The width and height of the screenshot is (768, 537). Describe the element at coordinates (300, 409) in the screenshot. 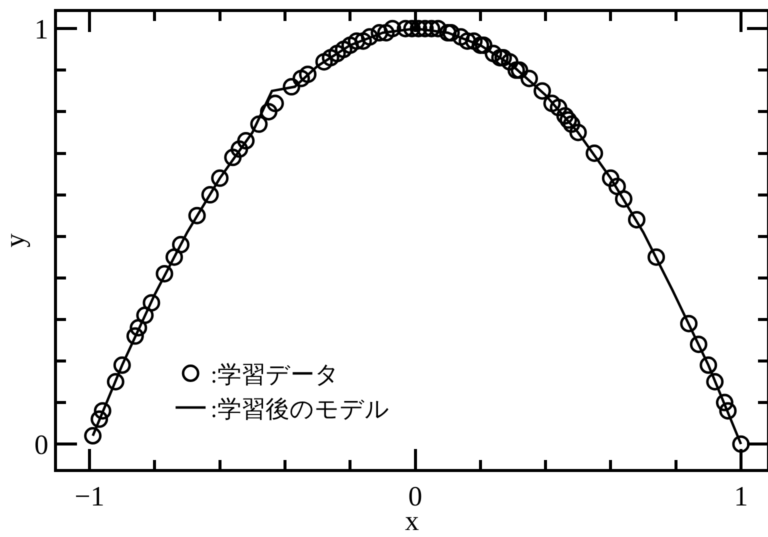

I see `legend-label: :学習後のモデル` at that location.